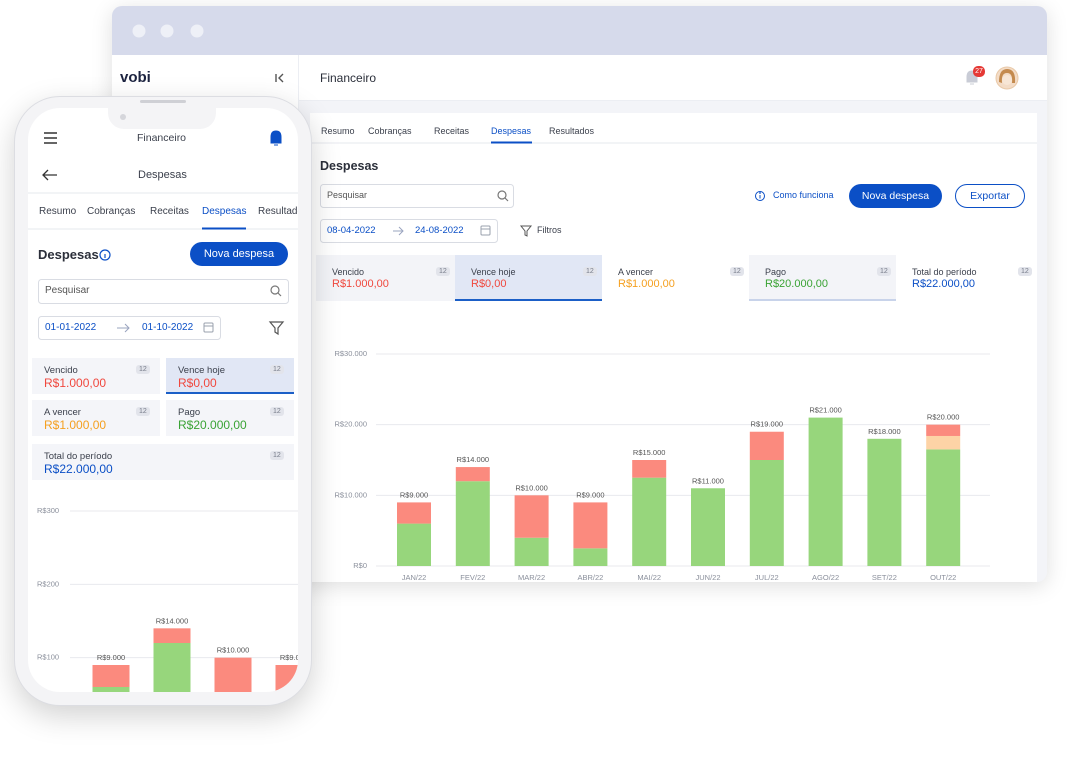  What do you see at coordinates (825, 410) in the screenshot?
I see `bar-total-label: R$21.000` at bounding box center [825, 410].